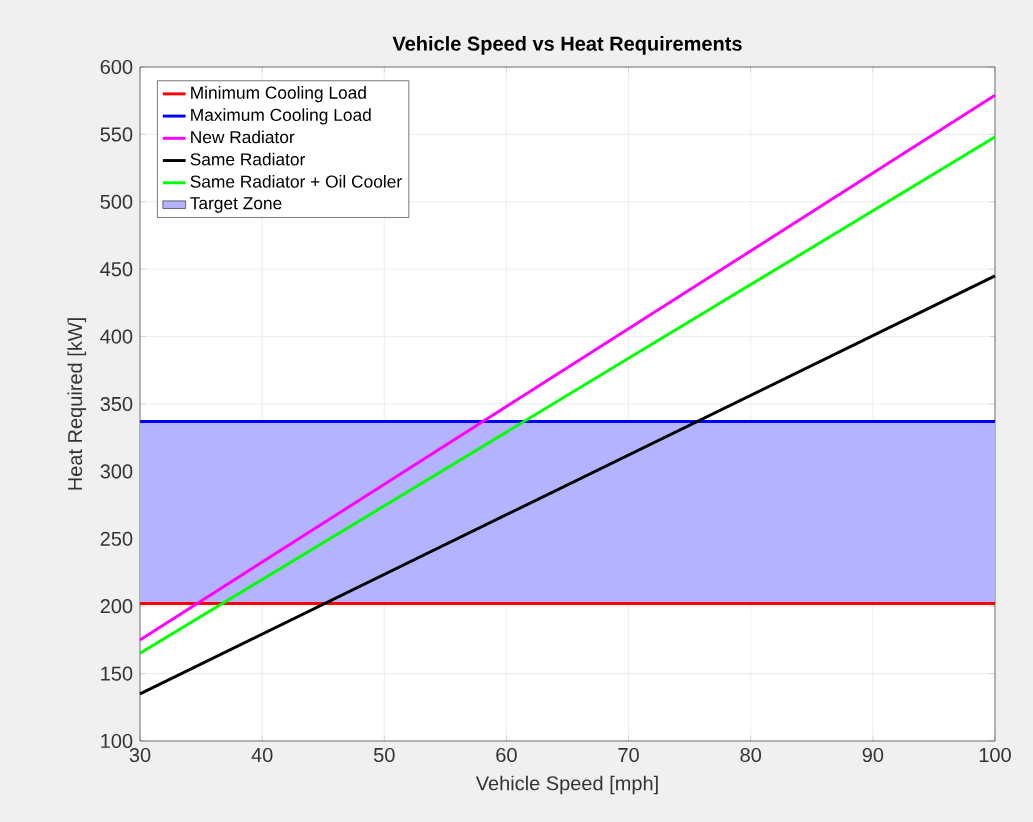 The width and height of the screenshot is (1033, 822). I want to click on x-tick-label: 30, so click(140, 755).